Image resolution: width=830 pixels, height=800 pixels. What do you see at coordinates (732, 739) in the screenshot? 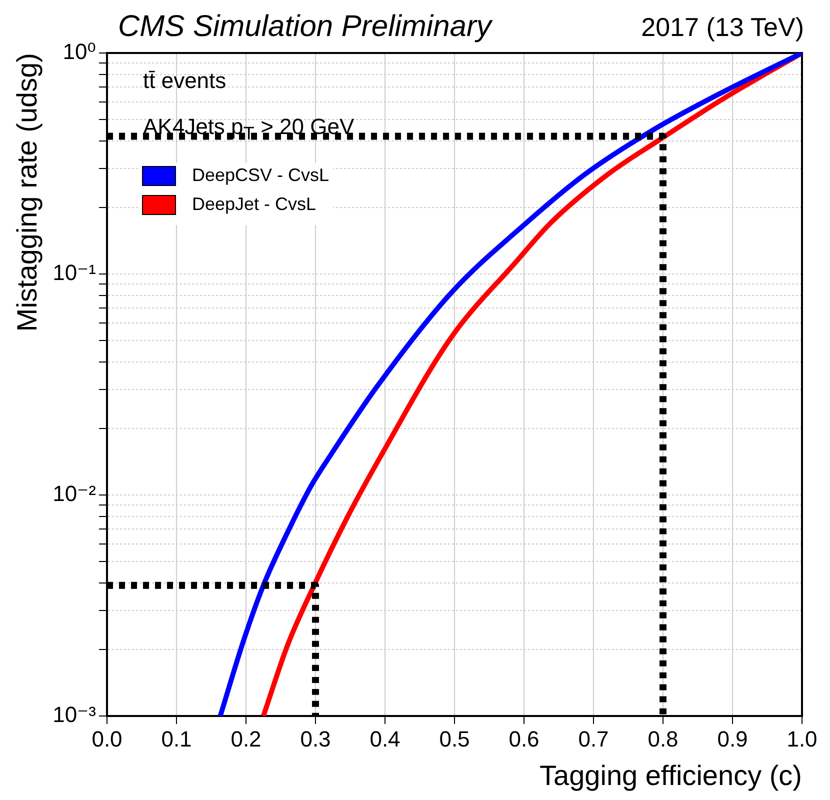
I see `x-tick-label: 0.9` at bounding box center [732, 739].